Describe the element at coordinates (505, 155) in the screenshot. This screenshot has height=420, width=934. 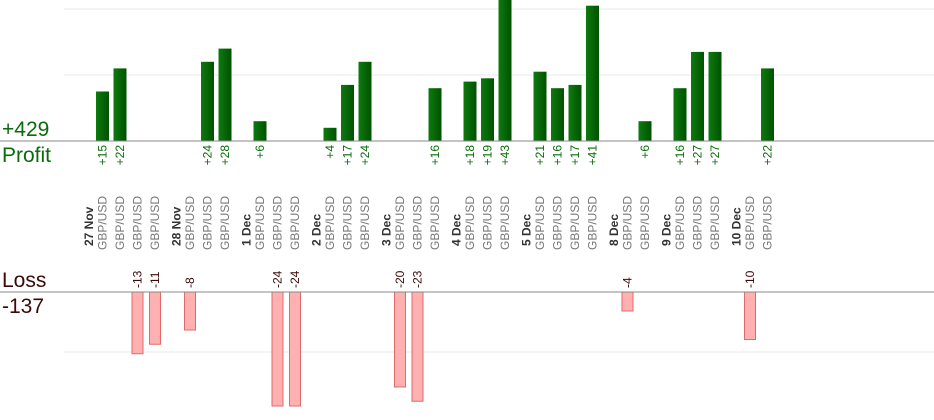
I see `profit-value-label: +43` at that location.